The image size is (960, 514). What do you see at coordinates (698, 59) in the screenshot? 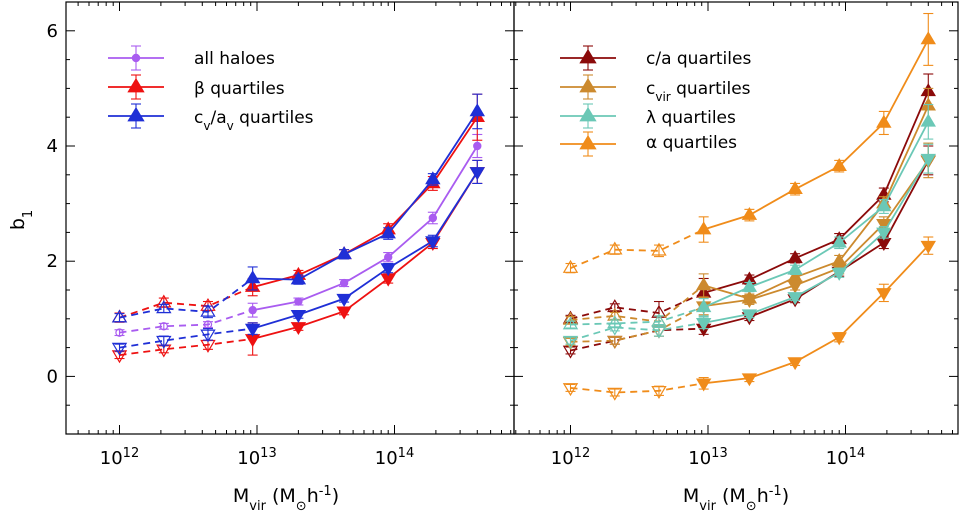
I see `legend-label-c-a: c/a quartiles` at bounding box center [698, 59].